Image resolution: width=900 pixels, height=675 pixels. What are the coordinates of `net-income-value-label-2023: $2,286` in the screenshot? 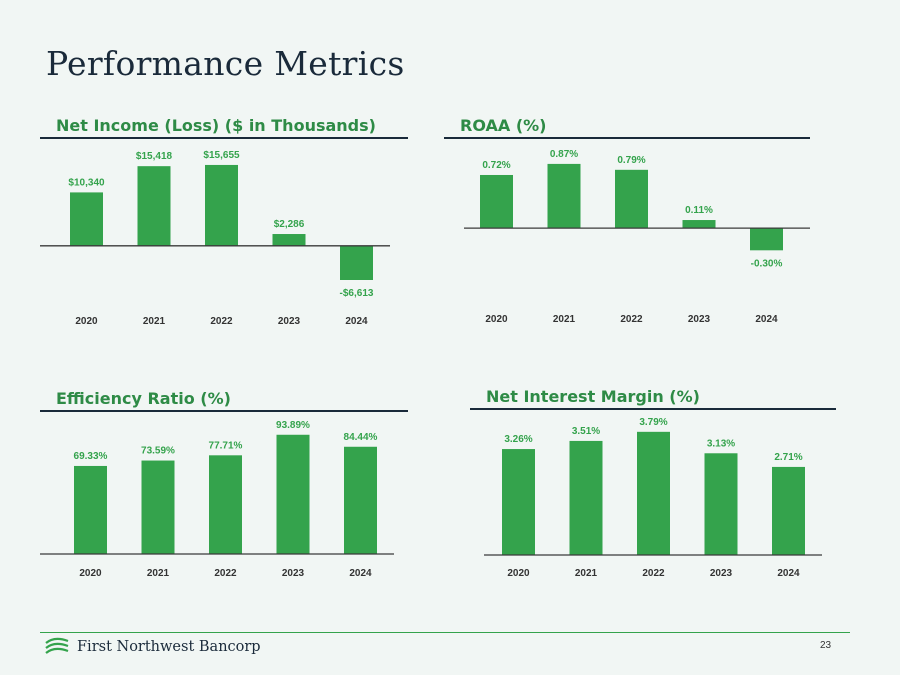 It's located at (289, 224).